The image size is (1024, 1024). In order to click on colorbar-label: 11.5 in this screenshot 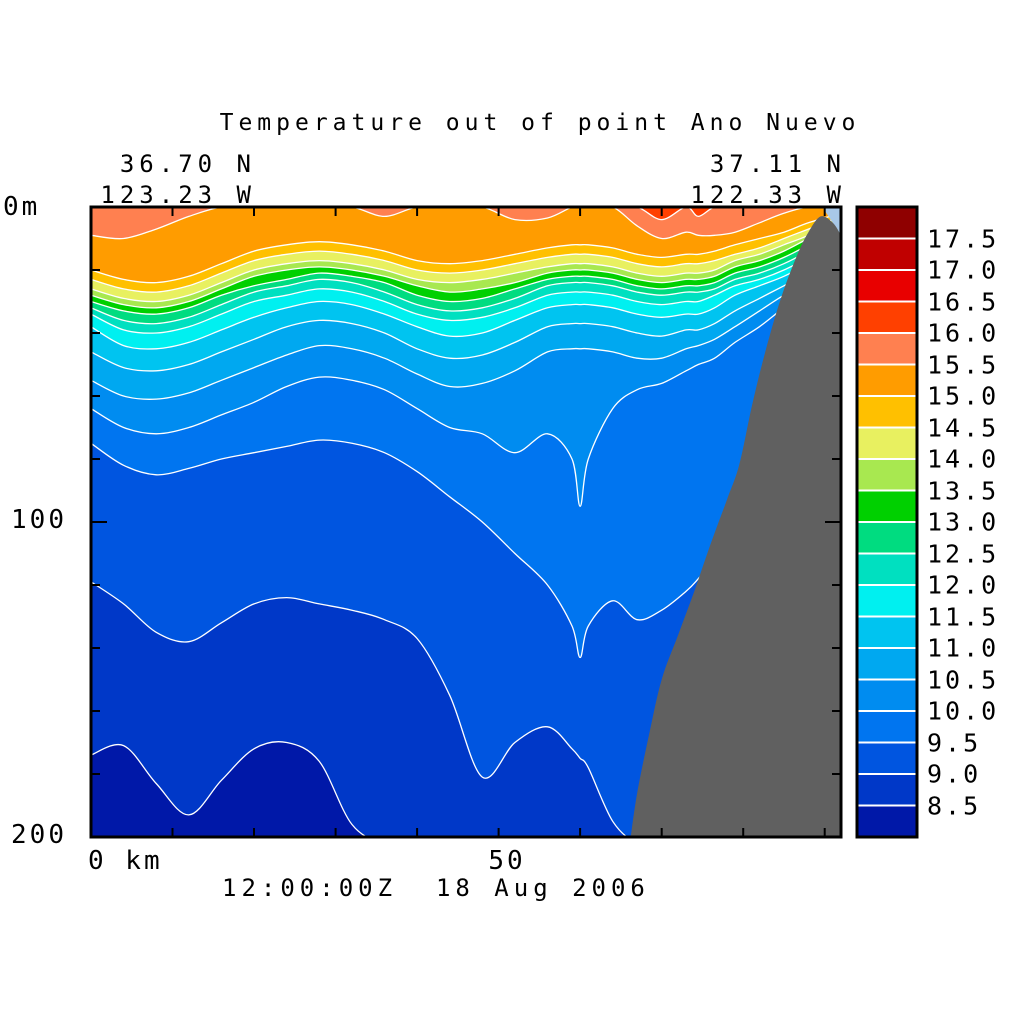, I will do `click(963, 616)`.